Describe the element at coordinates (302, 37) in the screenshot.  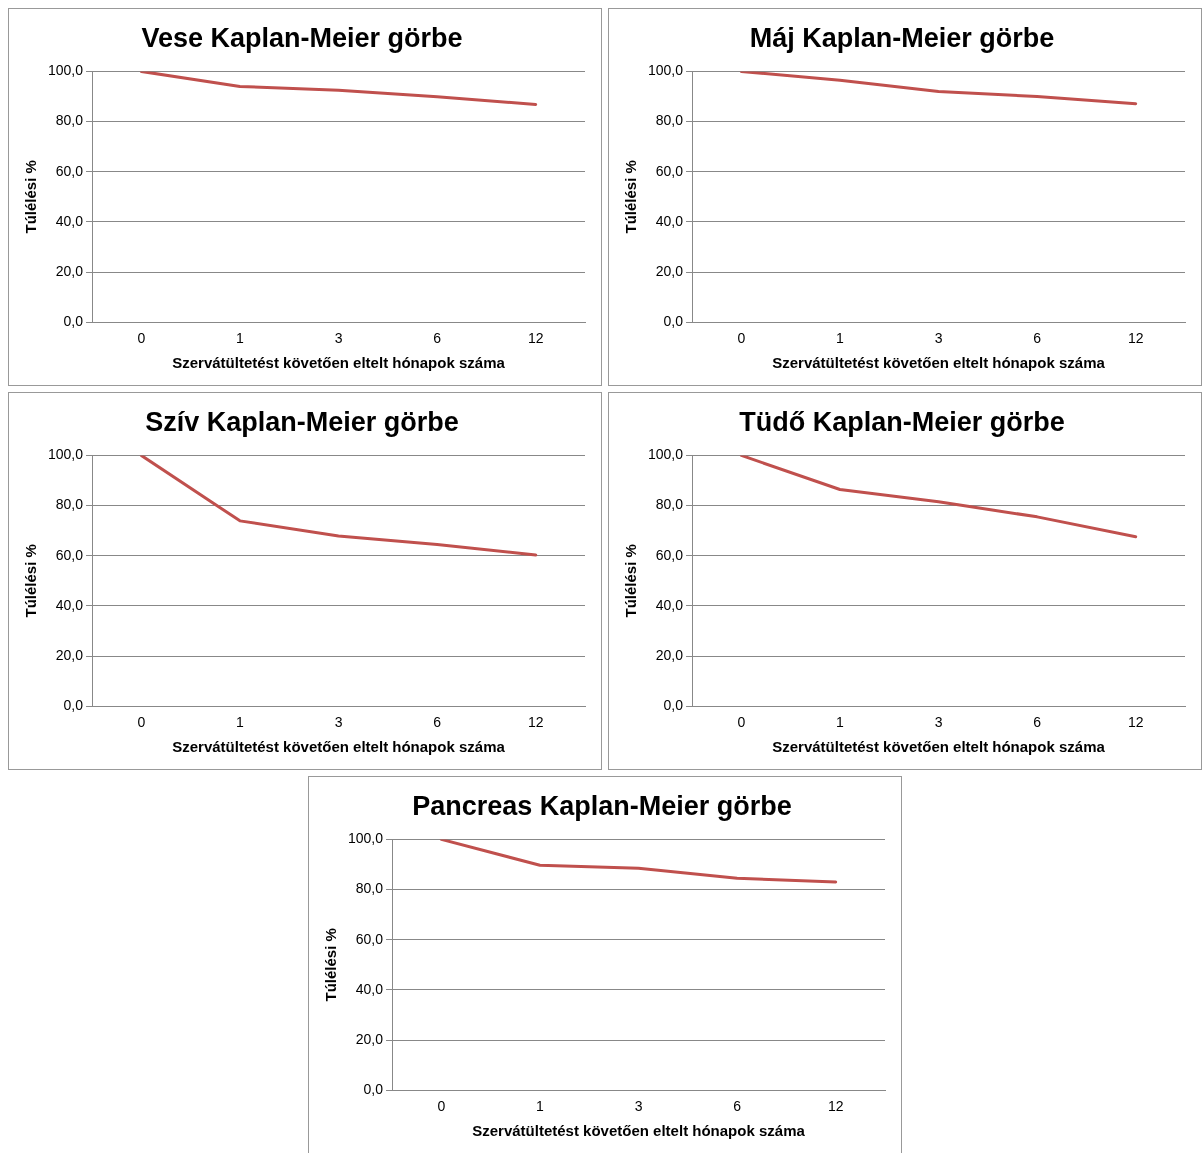
I see `chart-title: Vese Kaplan-Meier görbe` at that location.